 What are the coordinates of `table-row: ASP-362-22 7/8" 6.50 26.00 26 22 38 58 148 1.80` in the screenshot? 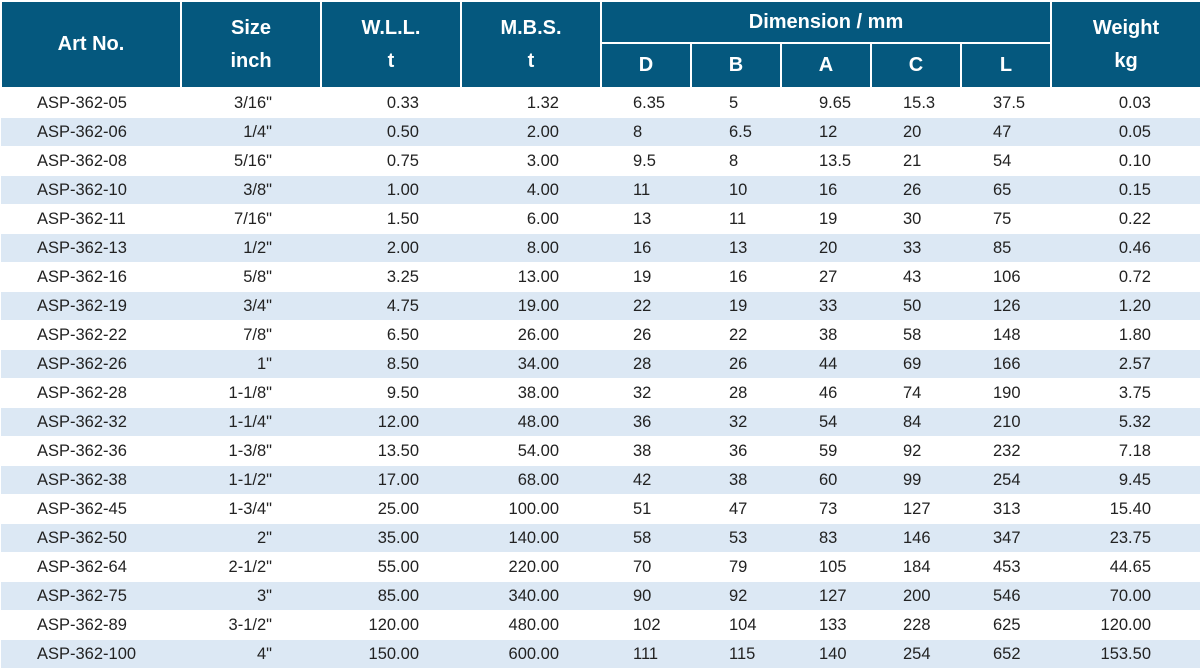 It's located at (600, 335).